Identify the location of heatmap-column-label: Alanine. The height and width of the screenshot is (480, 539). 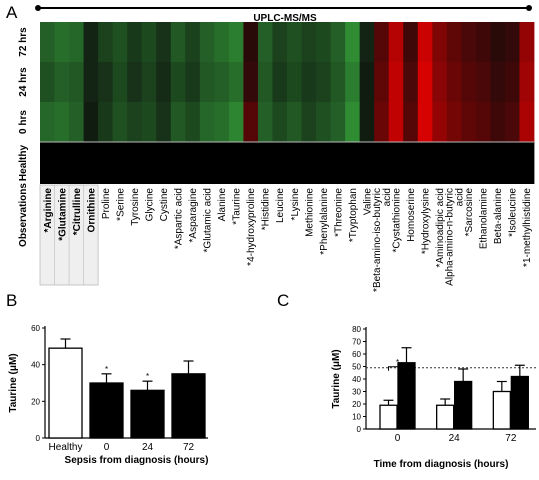
(222, 205).